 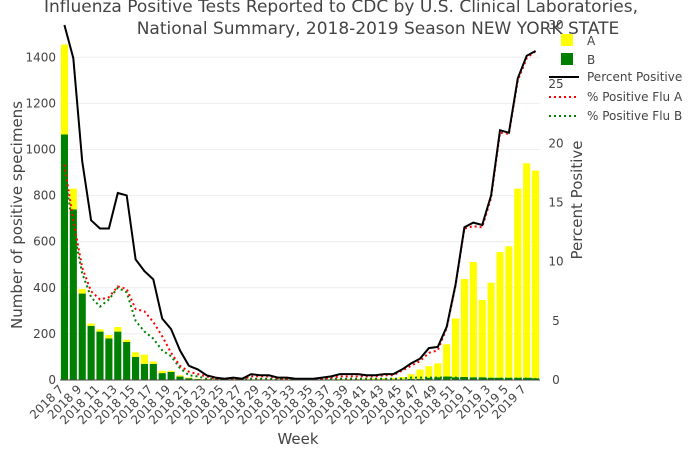 I want to click on x-axis-title: Week, so click(x=297, y=439).